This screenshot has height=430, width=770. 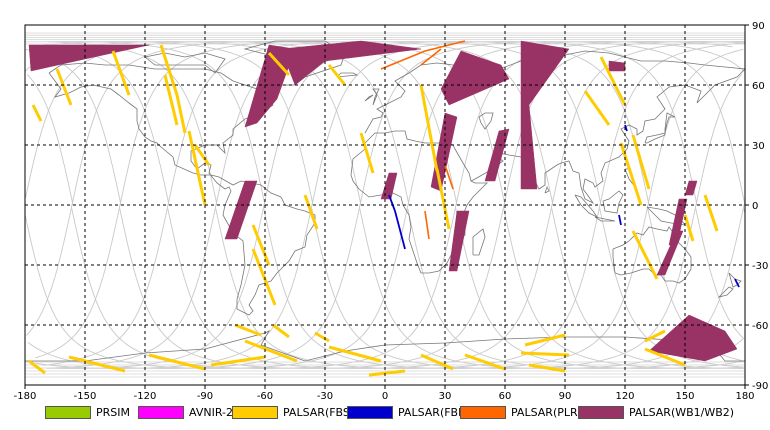 I want to click on y-tick-label: 0, so click(x=755, y=206).